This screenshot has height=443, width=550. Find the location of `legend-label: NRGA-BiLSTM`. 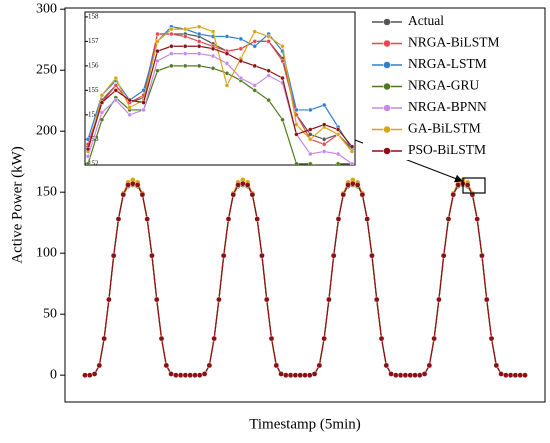

legend-label: NRGA-BiLSTM is located at coordinates (454, 42).